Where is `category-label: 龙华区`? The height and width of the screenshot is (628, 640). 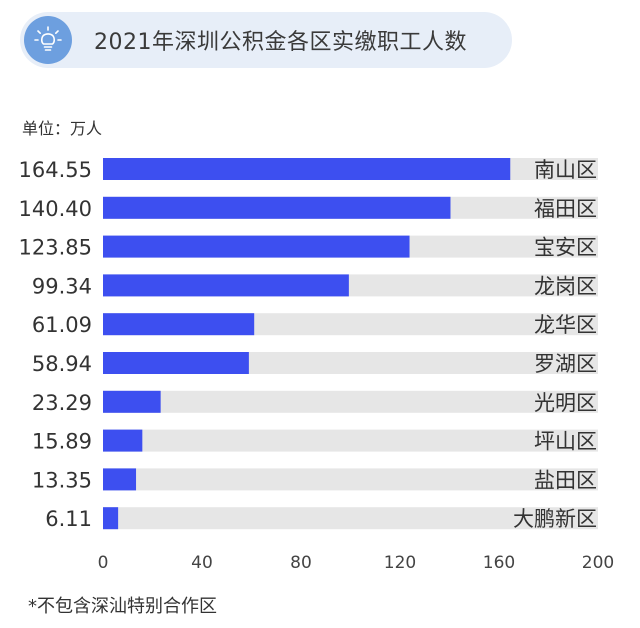 category-label: 龙华区 is located at coordinates (565, 325).